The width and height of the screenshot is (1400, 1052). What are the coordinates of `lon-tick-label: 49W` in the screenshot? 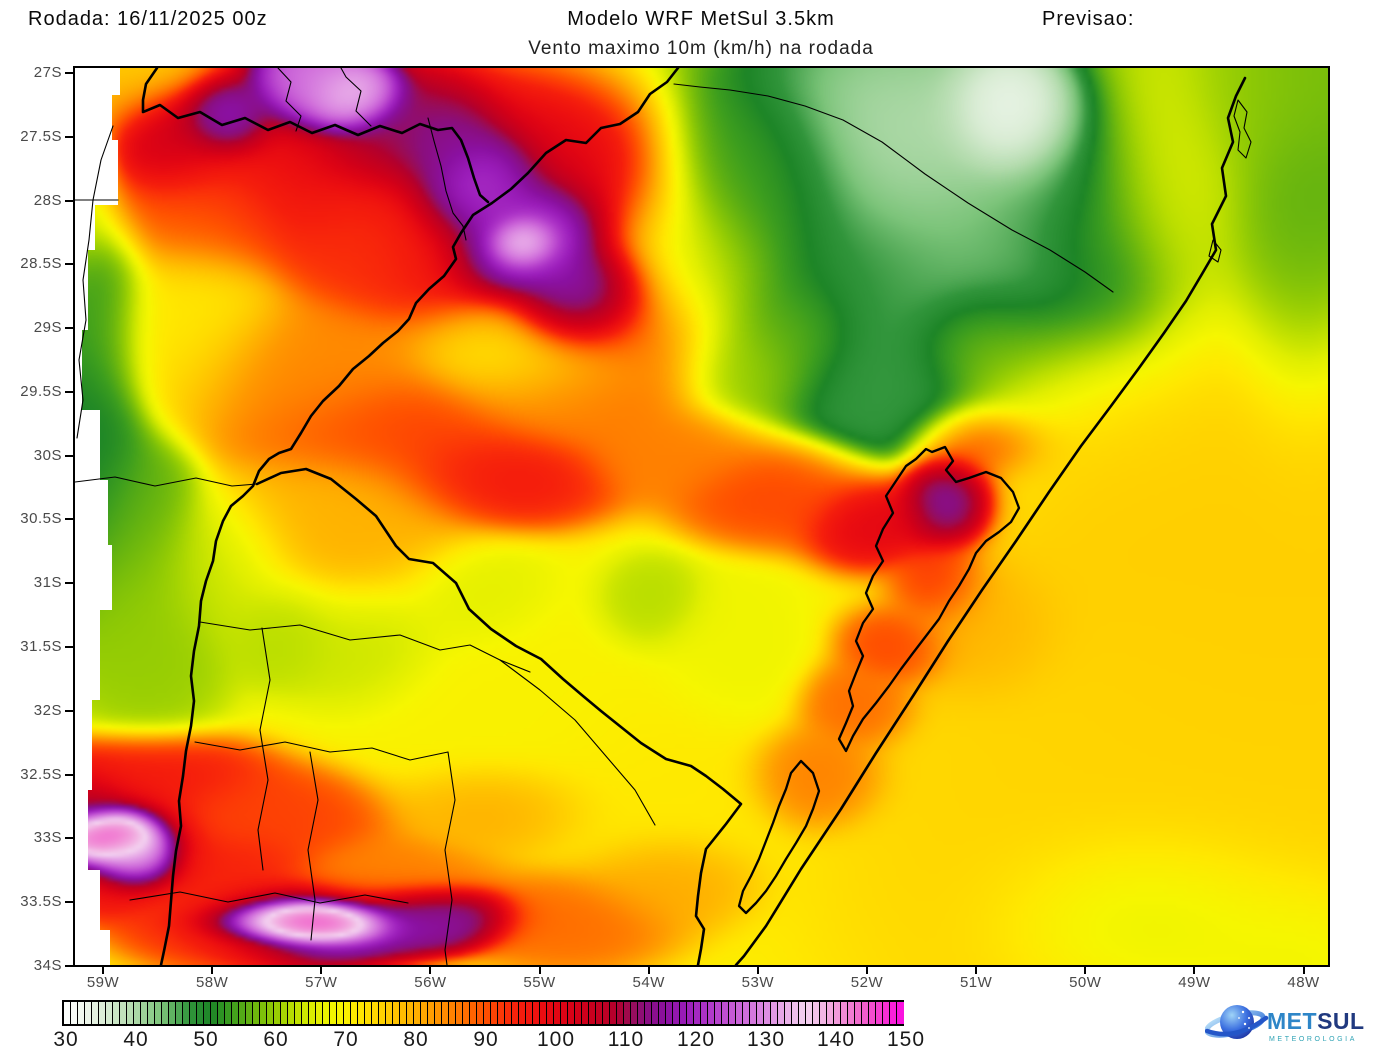 It's located at (1194, 982).